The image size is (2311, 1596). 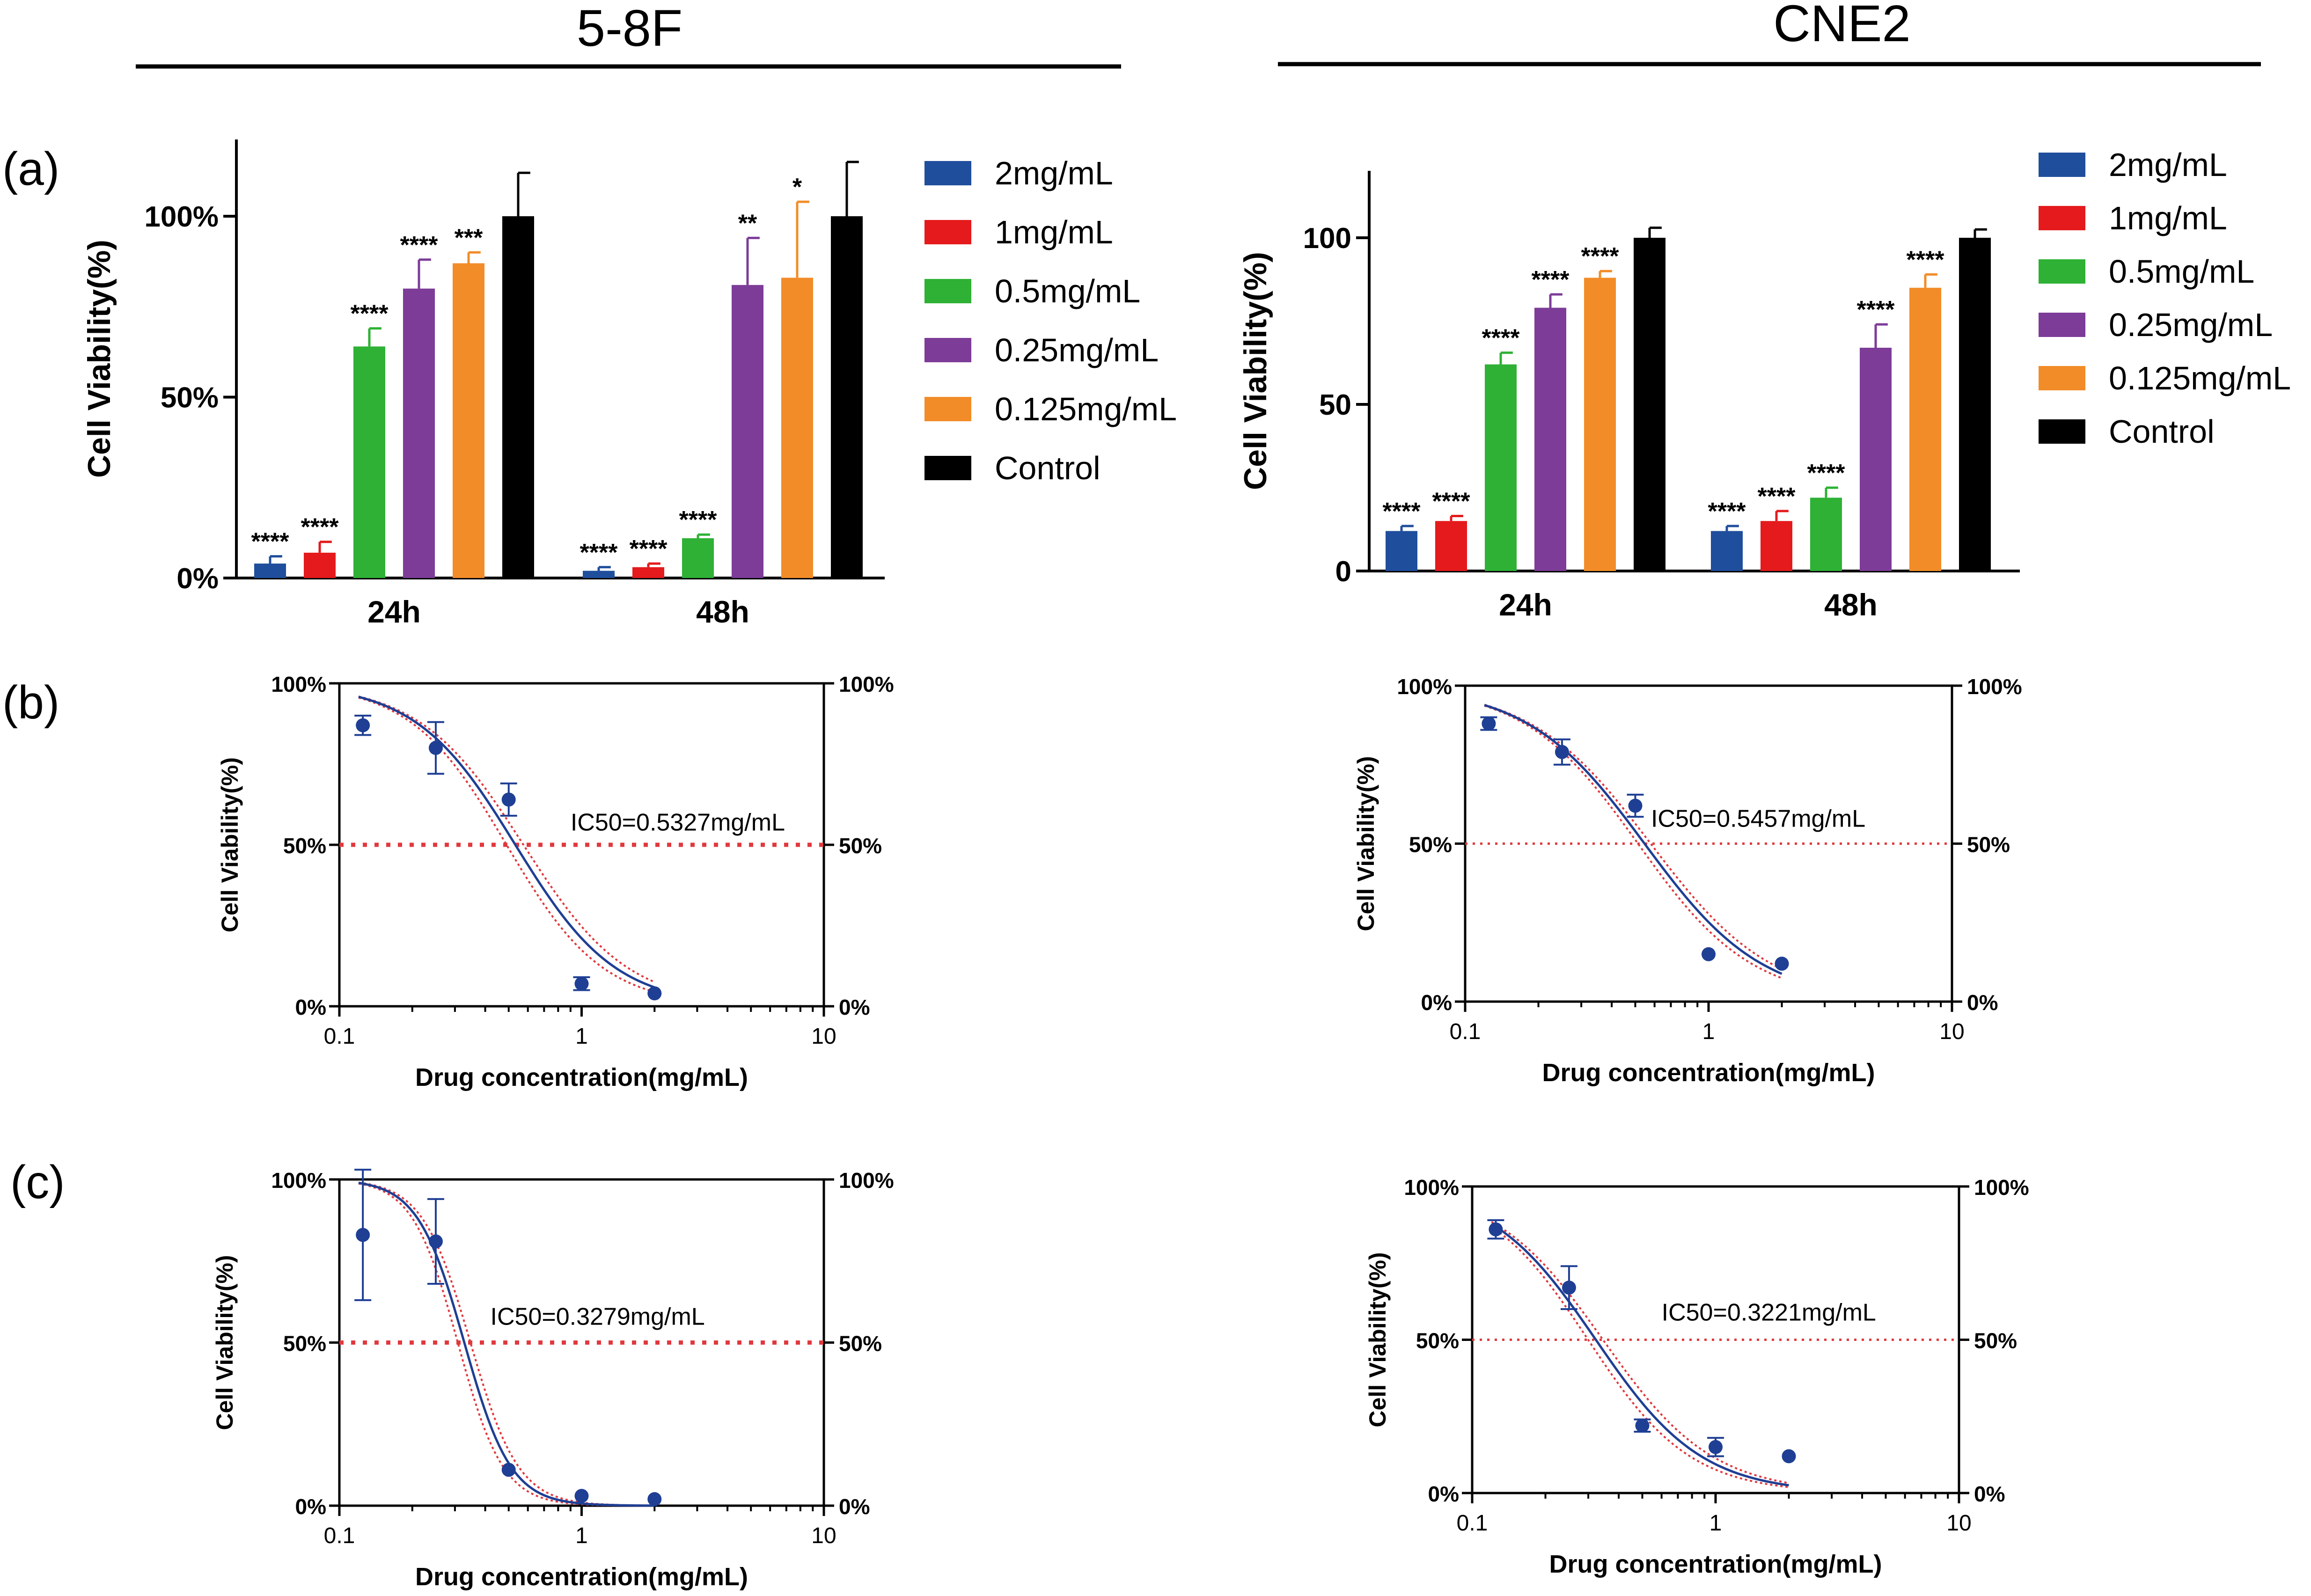 I want to click on y-tick-label: 100%, so click(x=181, y=217).